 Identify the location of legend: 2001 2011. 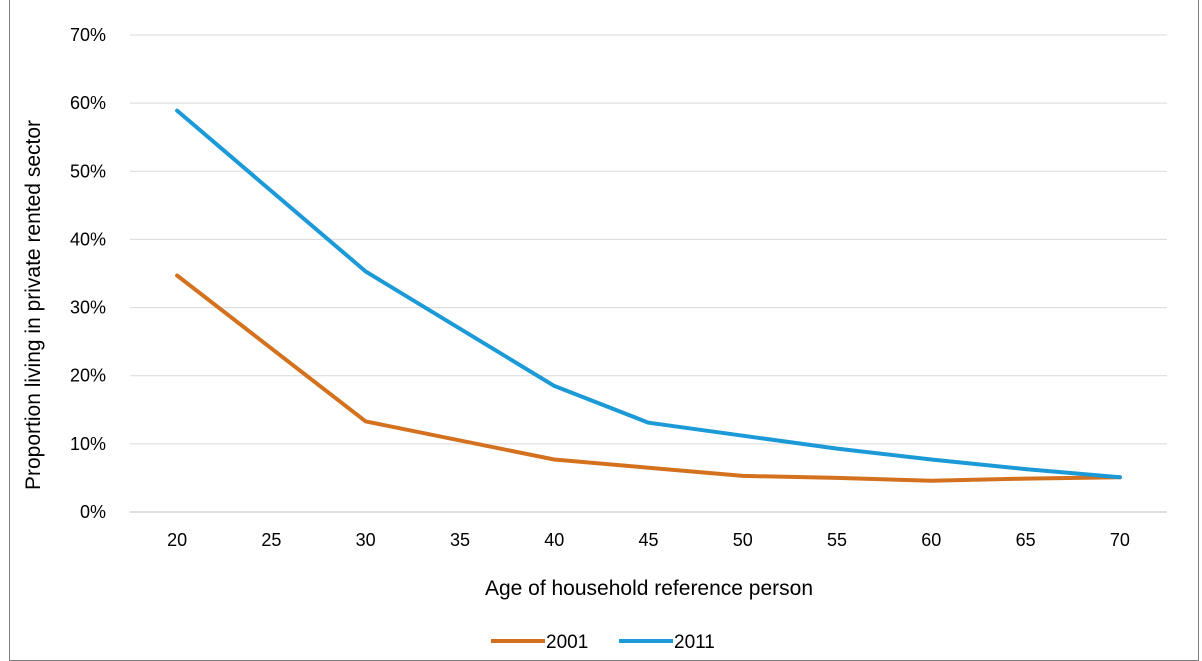
(603, 642).